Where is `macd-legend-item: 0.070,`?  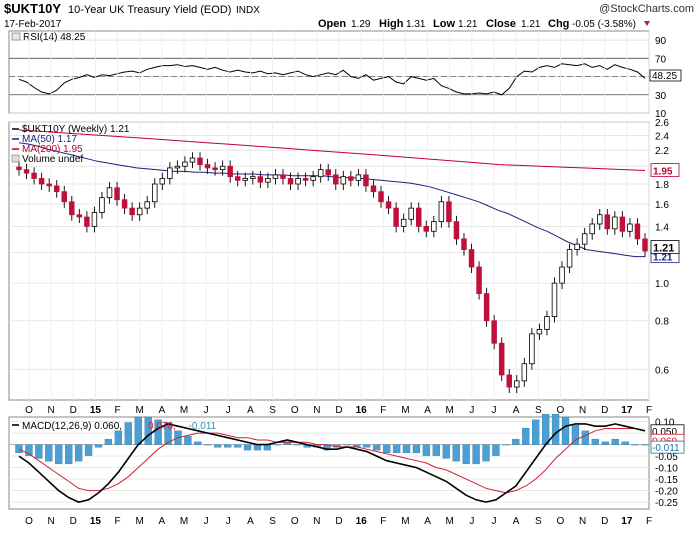
macd-legend-item: 0.070, is located at coordinates (162, 426).